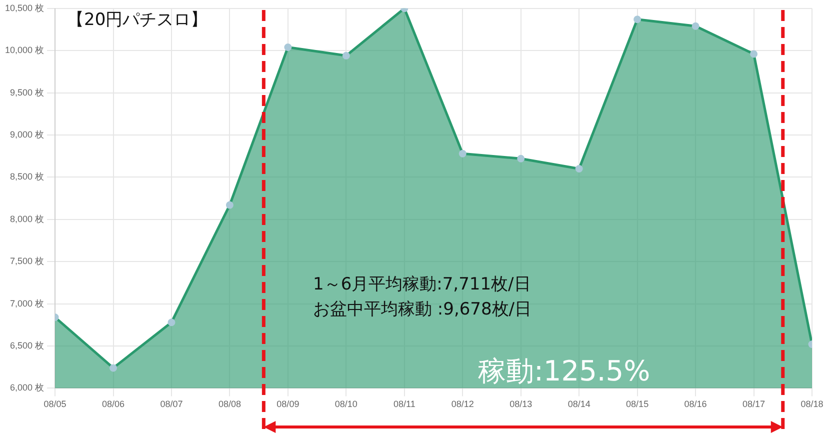 The width and height of the screenshot is (830, 437). What do you see at coordinates (422, 284) in the screenshot?
I see `annotation: 1～6月平均稼動:7,711枚/日` at bounding box center [422, 284].